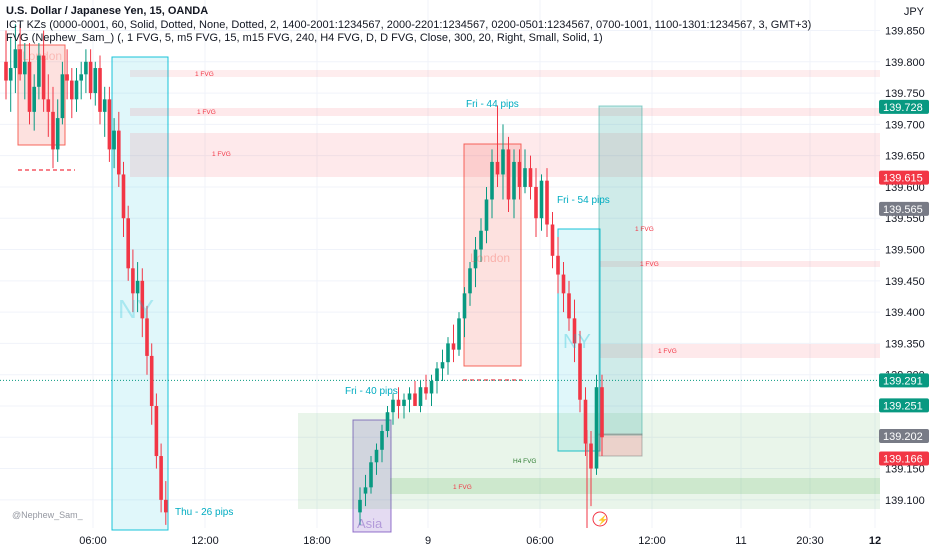 The height and width of the screenshot is (550, 932). What do you see at coordinates (480, 541) in the screenshot?
I see `time-axis: 06:00 12:00 18:00 9 06:00 12:00 11 20:30 12` at bounding box center [480, 541].